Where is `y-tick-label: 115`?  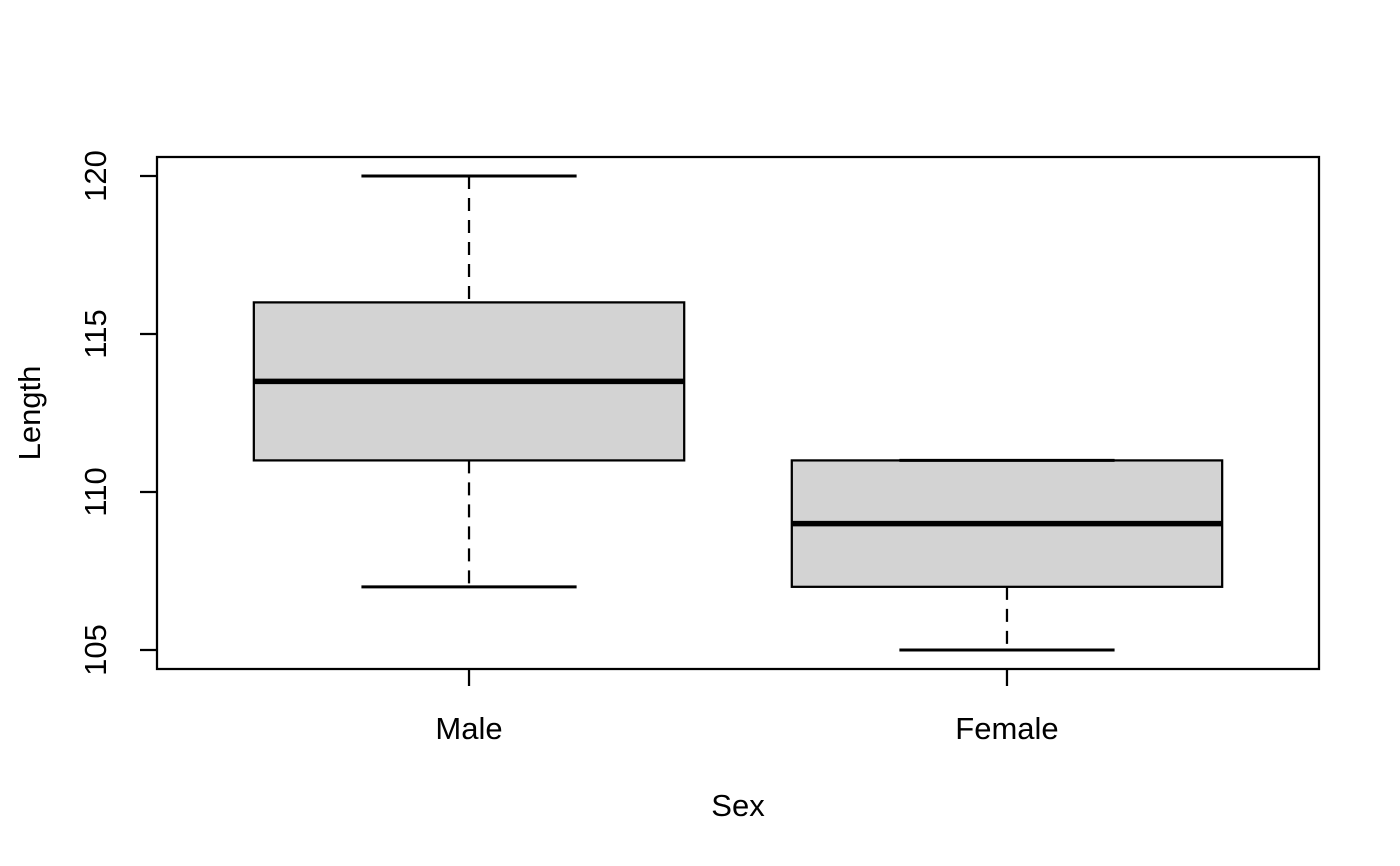 y-tick-label: 115 is located at coordinates (95, 333).